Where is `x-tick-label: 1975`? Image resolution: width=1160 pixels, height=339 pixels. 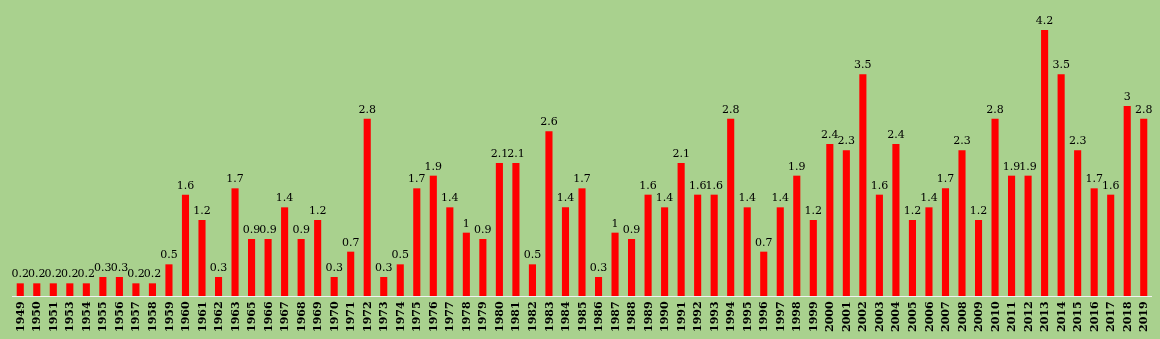 x-tick-label: 1975 is located at coordinates (417, 317).